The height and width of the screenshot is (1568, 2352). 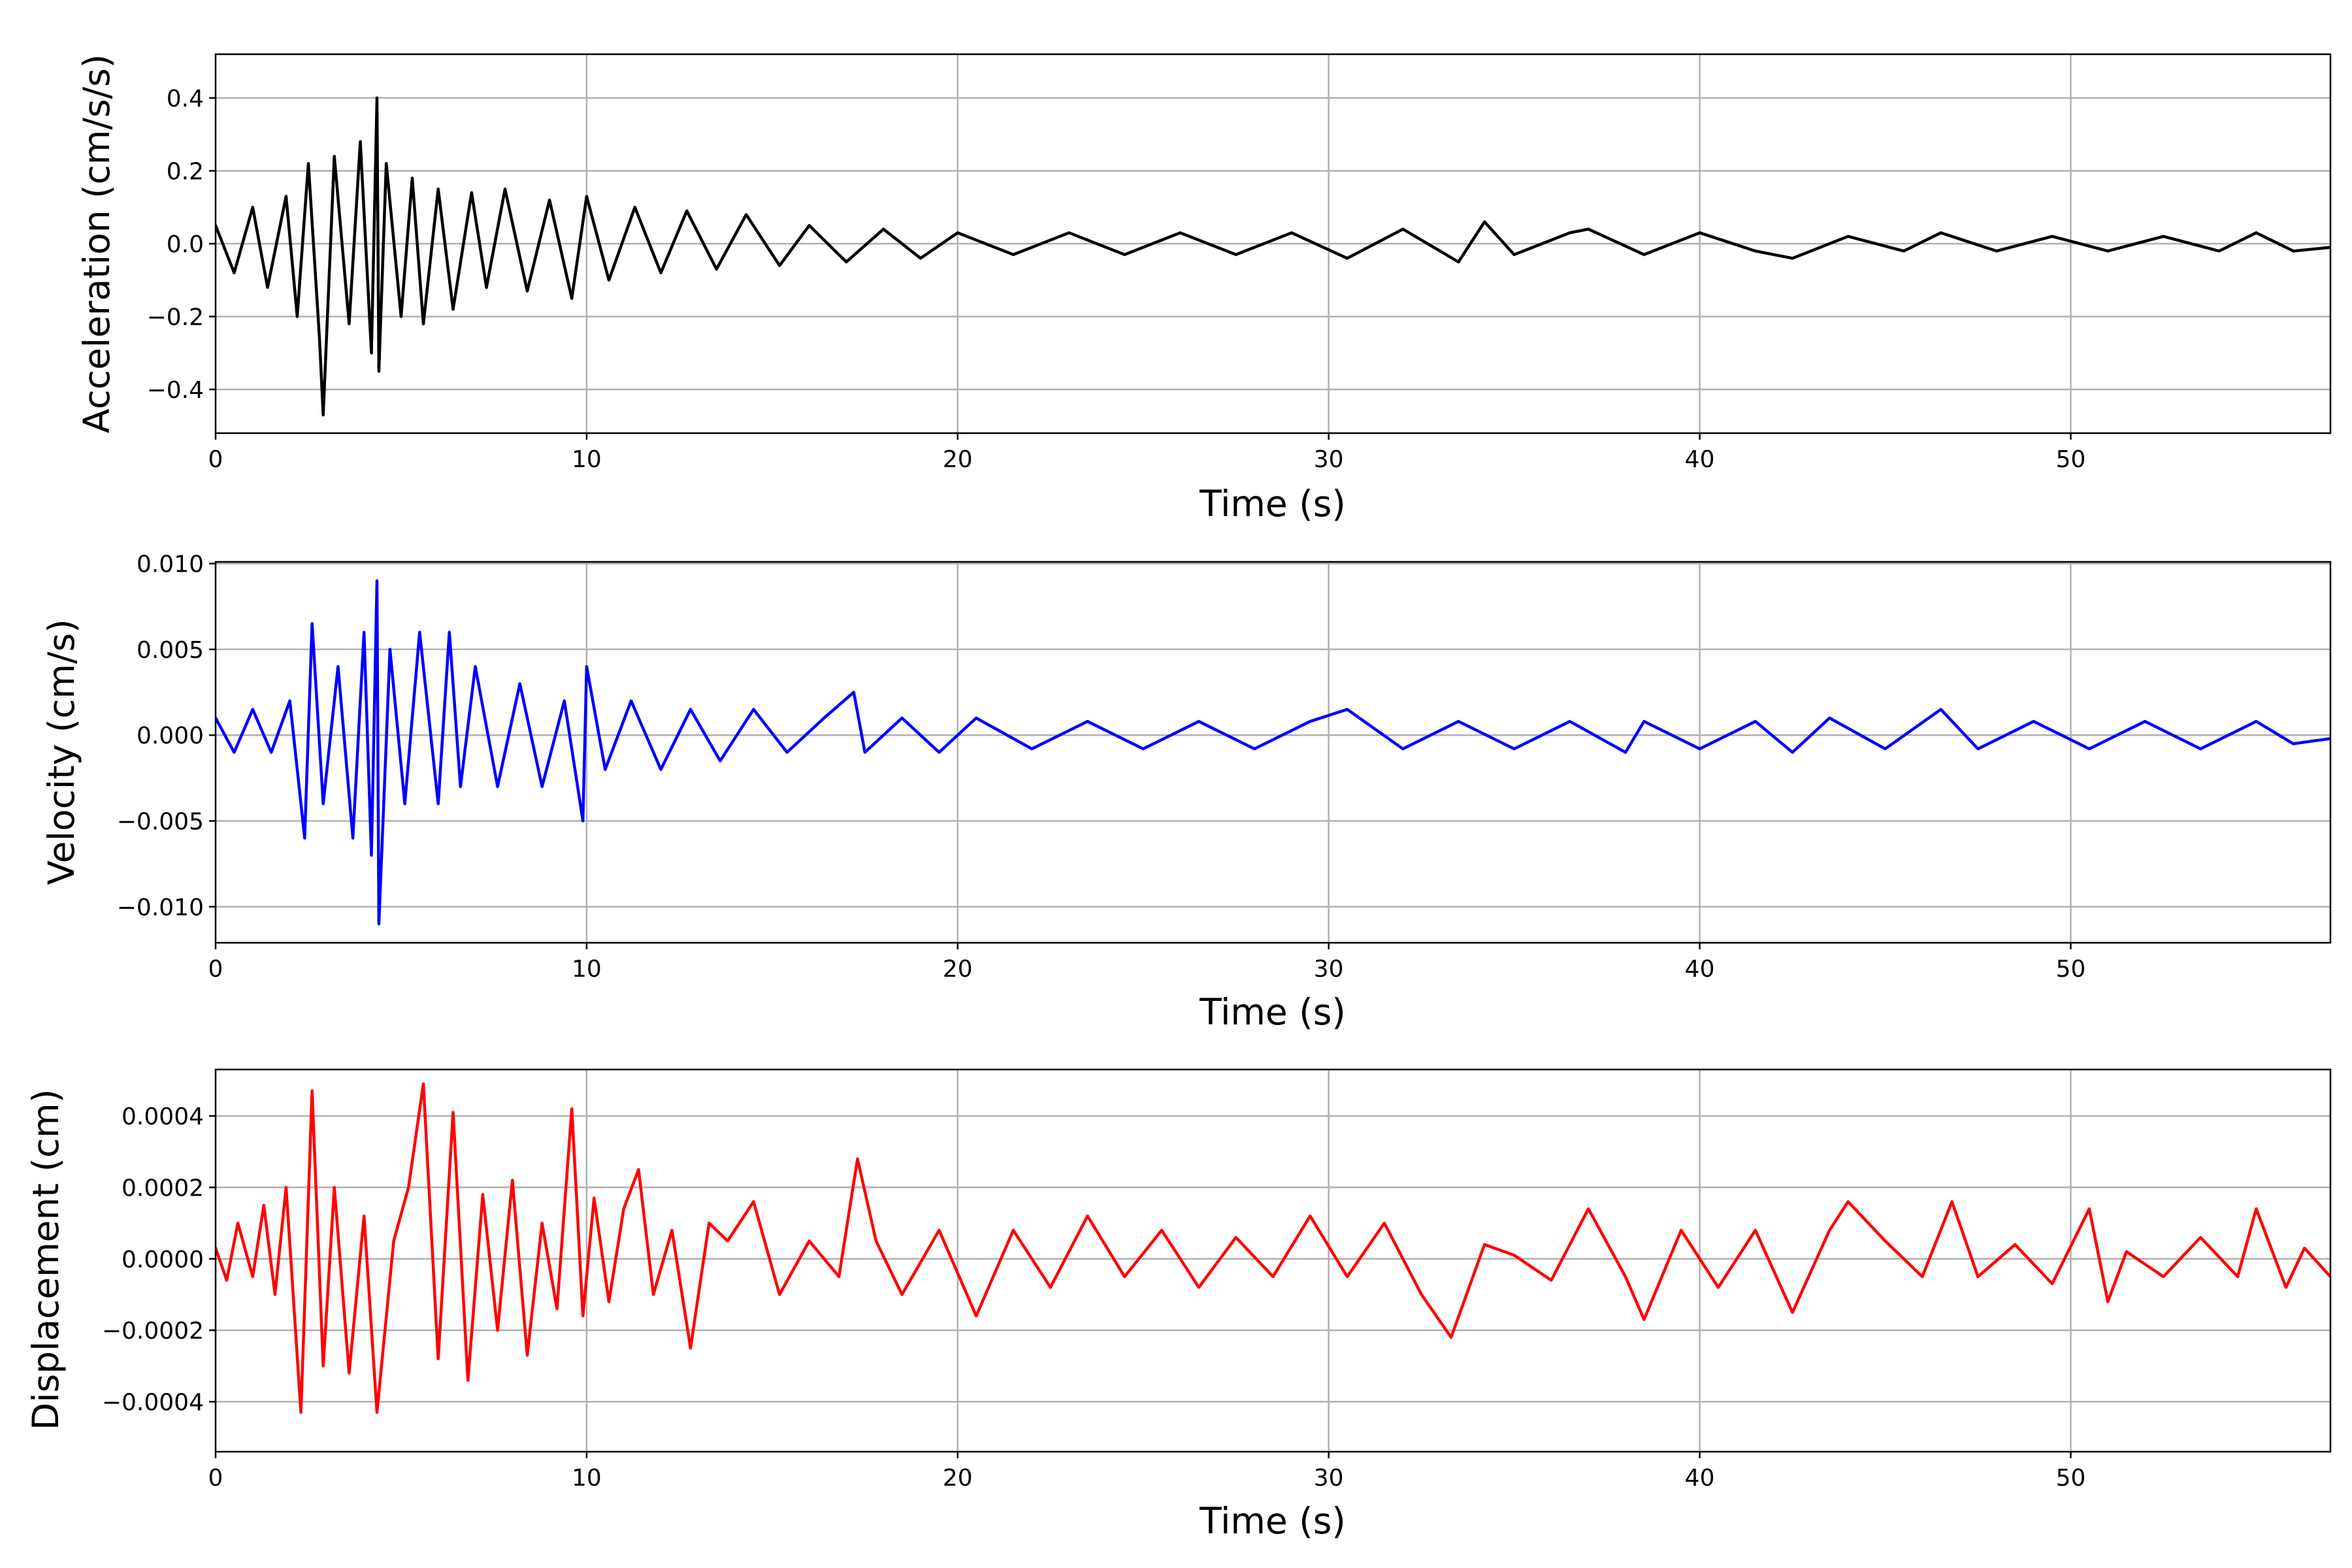 I want to click on acceleration-x-tick-label: 20, so click(x=958, y=459).